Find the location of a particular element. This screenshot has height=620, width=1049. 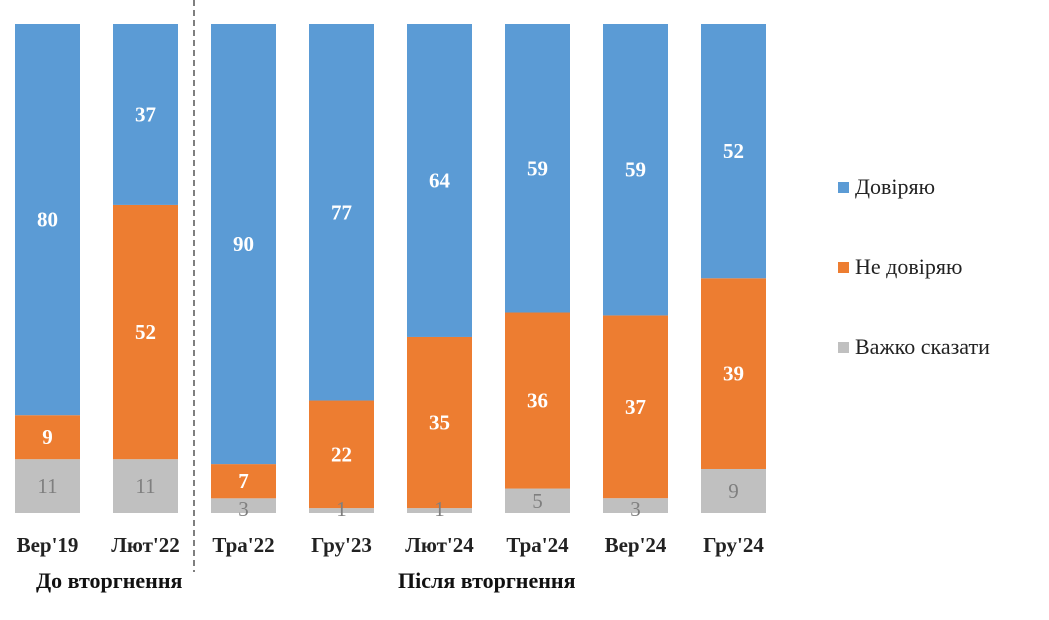

legend-item-distrust: Не довіряю is located at coordinates (914, 267).